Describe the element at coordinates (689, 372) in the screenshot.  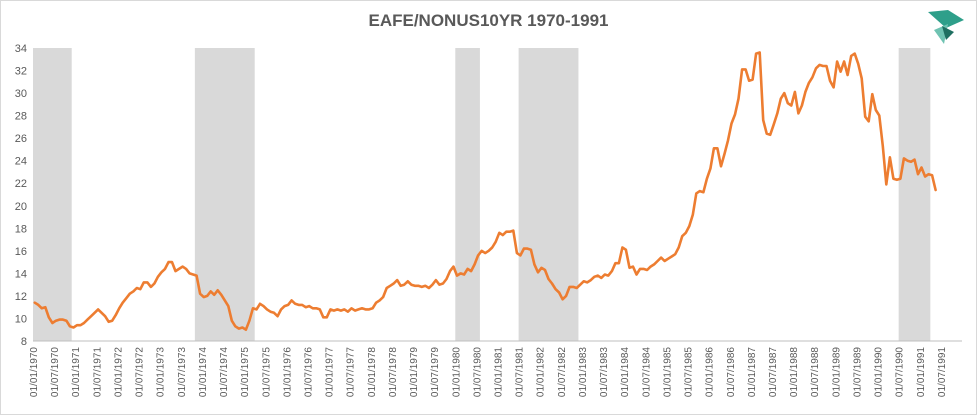
I see `x-tick-label: 01/07/1985` at that location.